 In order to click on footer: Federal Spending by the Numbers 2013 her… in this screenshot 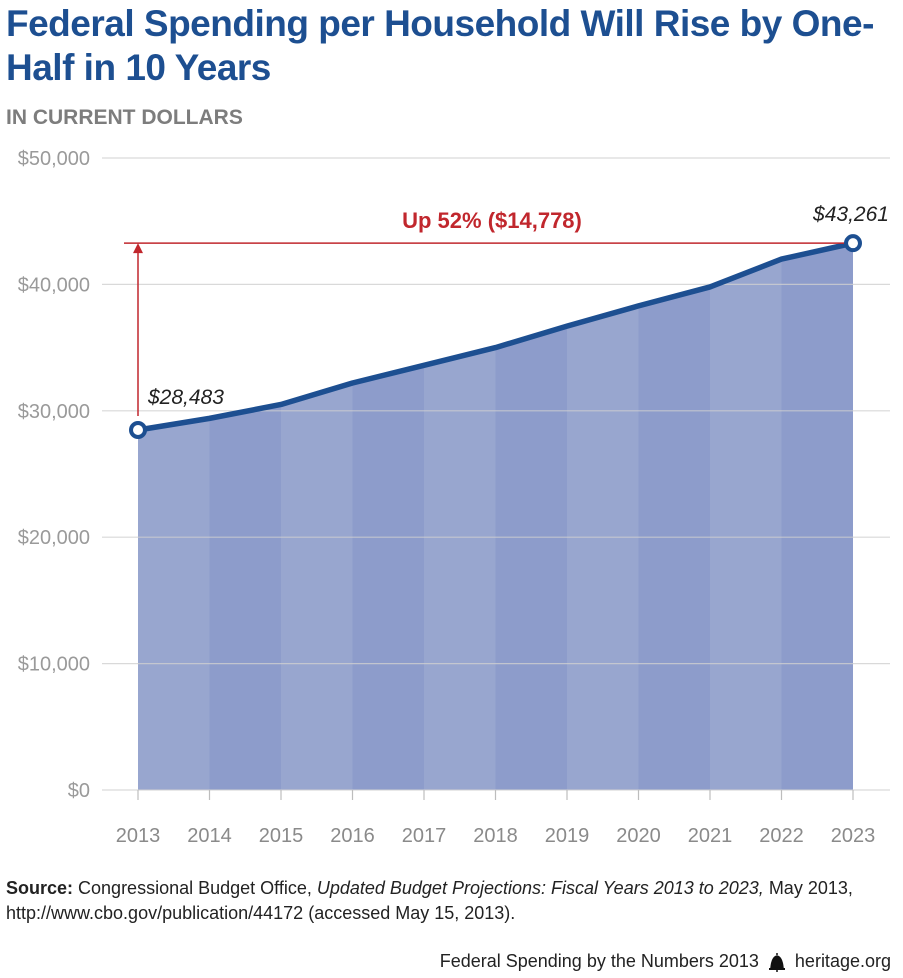, I will do `click(665, 961)`.